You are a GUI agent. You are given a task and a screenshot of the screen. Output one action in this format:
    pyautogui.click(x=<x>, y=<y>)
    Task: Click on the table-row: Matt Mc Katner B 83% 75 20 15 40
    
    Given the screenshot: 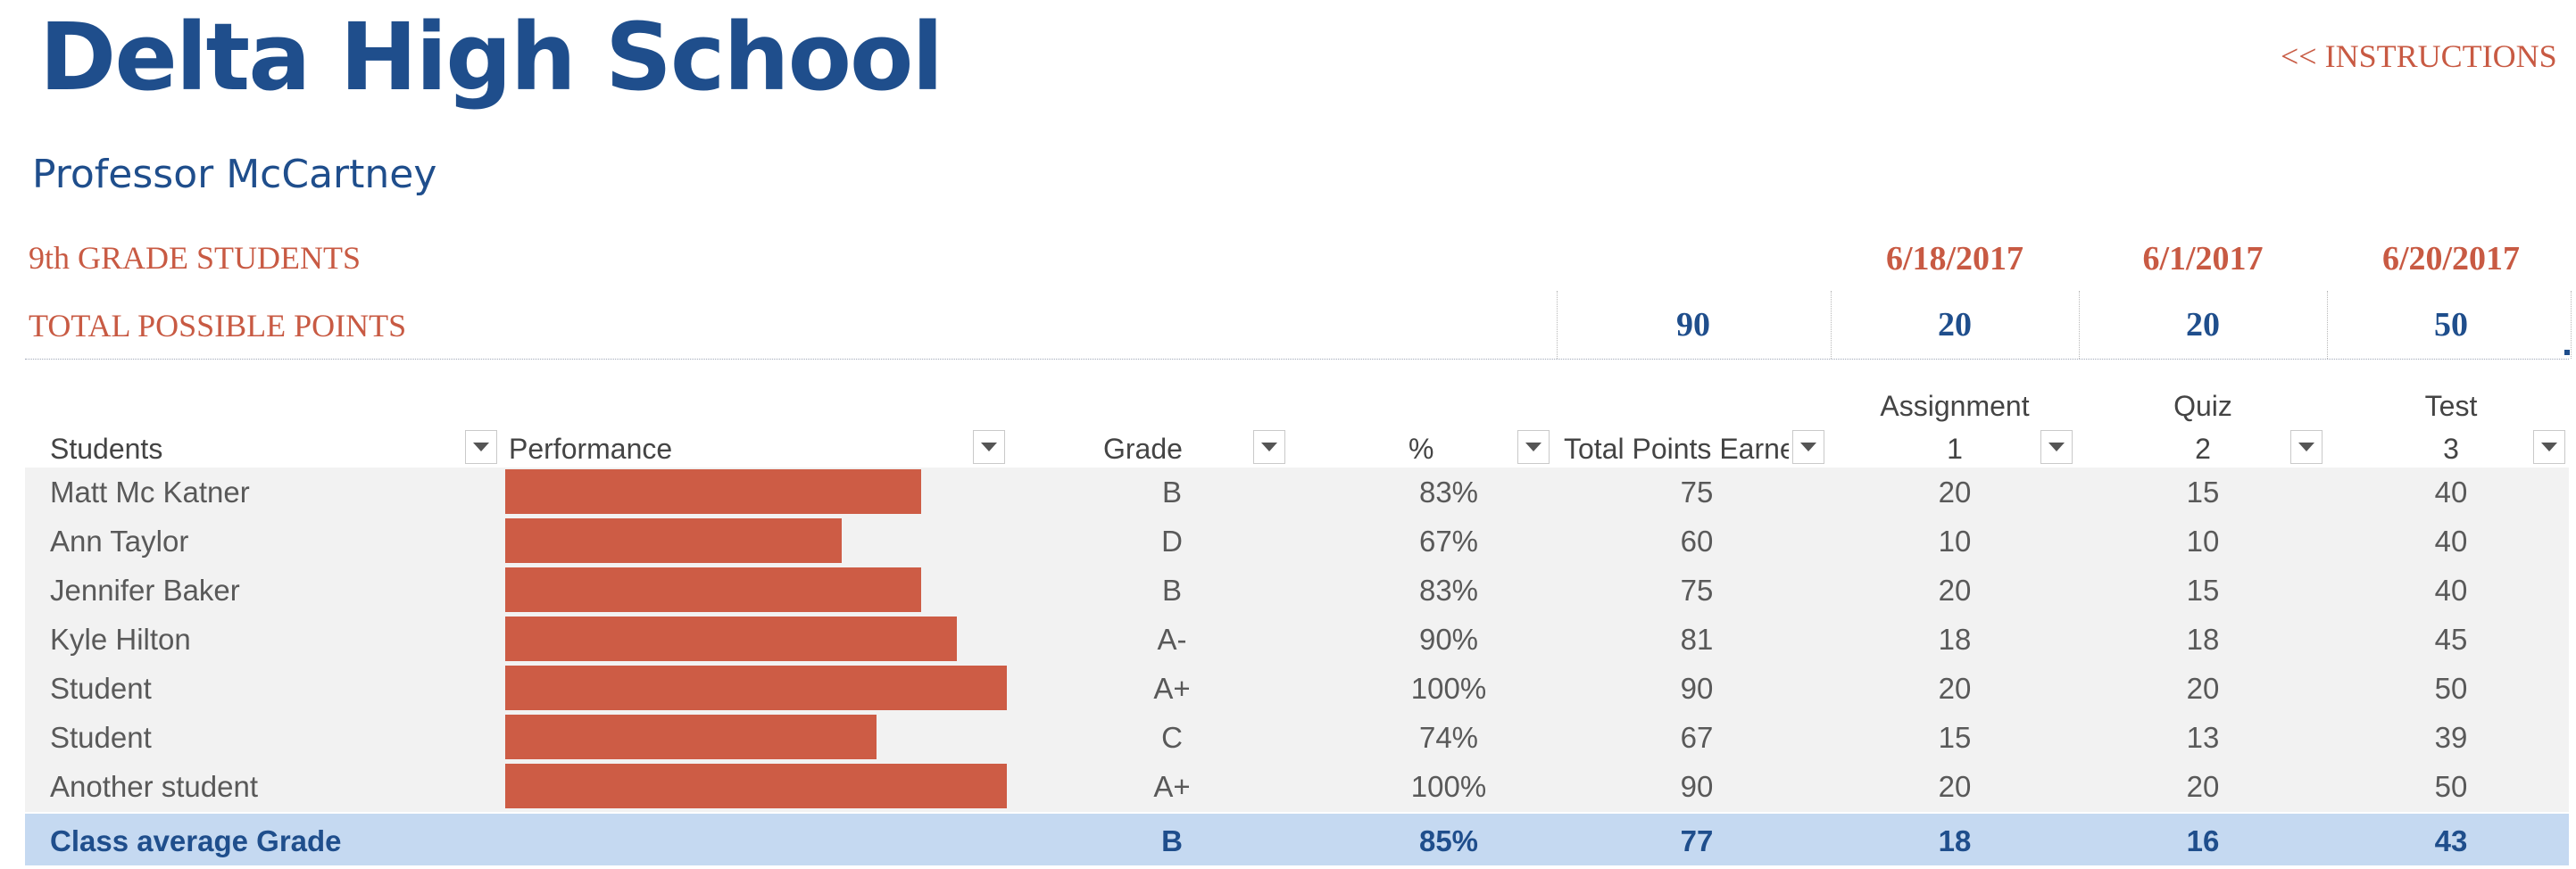 What is the action you would take?
    pyautogui.click(x=1297, y=493)
    